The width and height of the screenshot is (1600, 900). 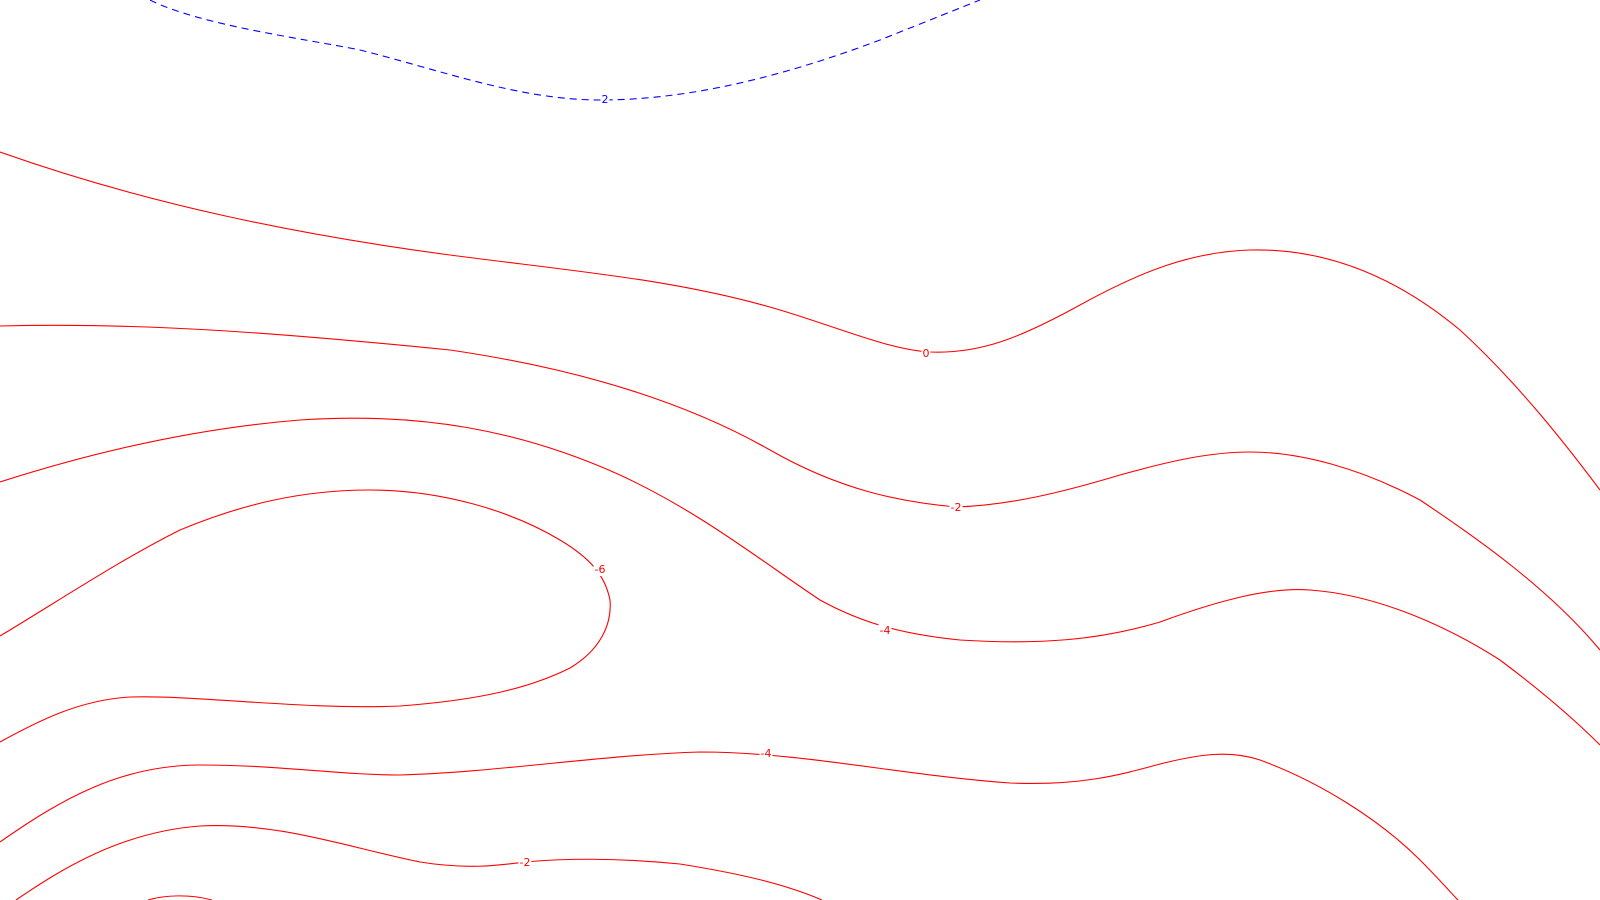 What do you see at coordinates (180, 897) in the screenshot?
I see `contour-line-bottom` at bounding box center [180, 897].